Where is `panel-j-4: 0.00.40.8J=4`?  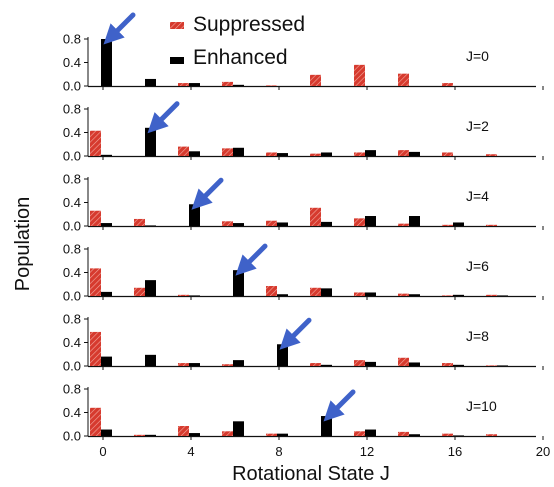
panel-j-4: 0.00.40.8J=4 is located at coordinates (303, 203).